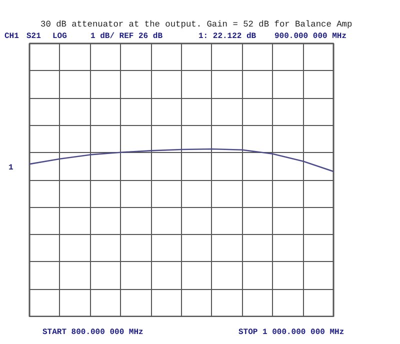 This screenshot has width=400, height=344. What do you see at coordinates (60, 36) in the screenshot?
I see `text: LOG` at bounding box center [60, 36].